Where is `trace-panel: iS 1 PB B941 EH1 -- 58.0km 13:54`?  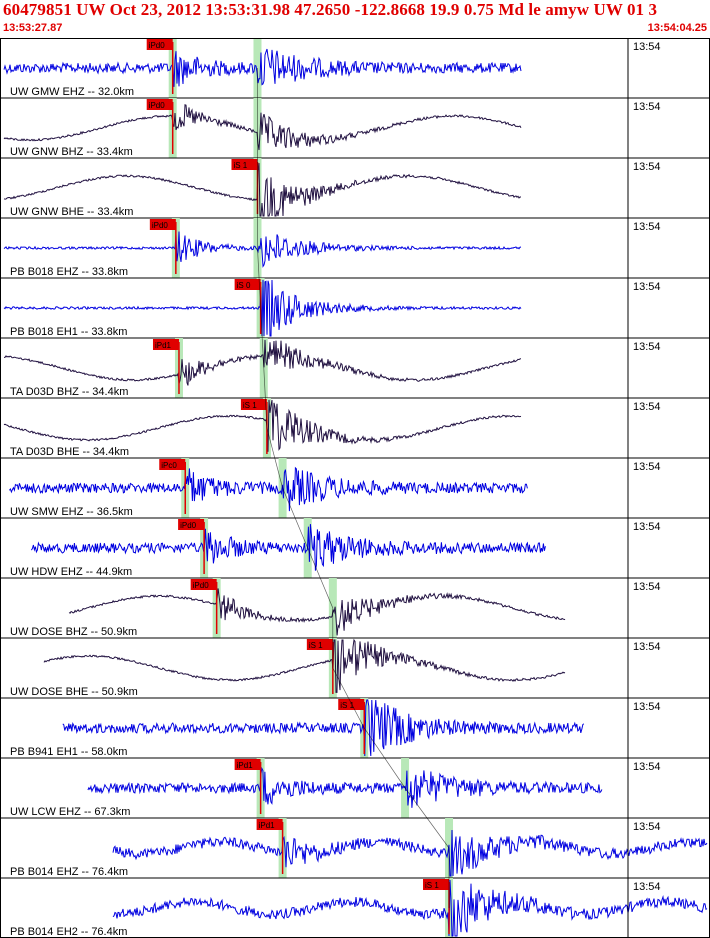
trace-panel: iS 1 PB B941 EH1 -- 58.0km 13:54 is located at coordinates (355, 728).